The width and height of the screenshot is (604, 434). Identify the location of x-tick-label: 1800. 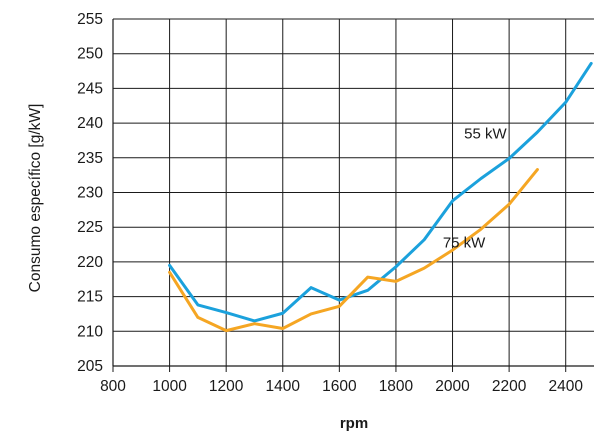
(396, 386).